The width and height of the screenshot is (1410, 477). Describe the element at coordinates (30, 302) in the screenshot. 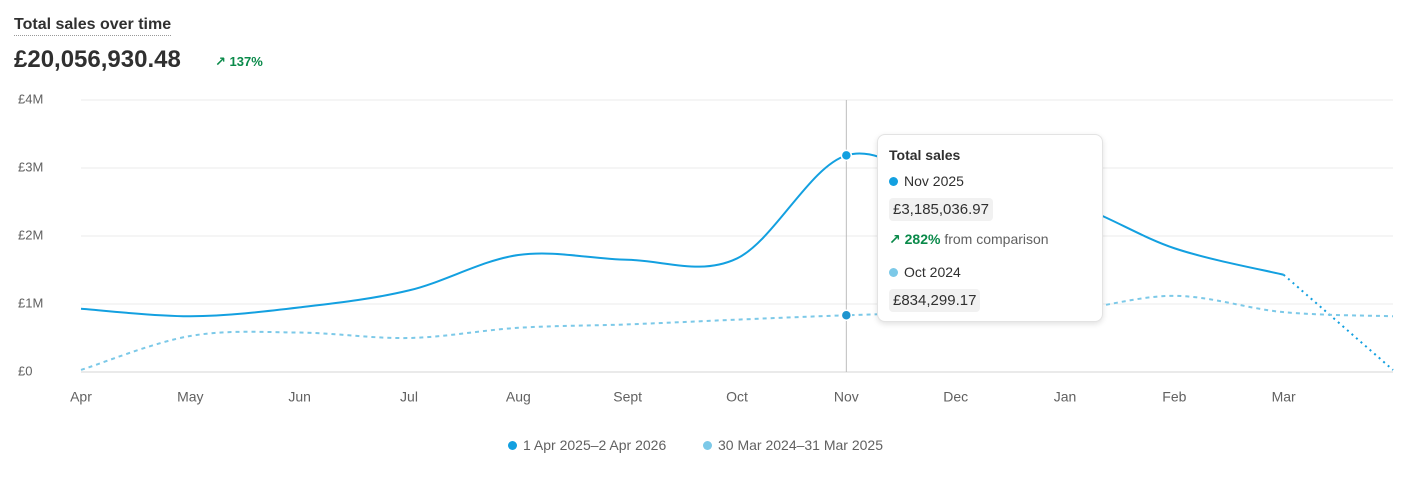

I see `y-tick-label: £1M` at that location.